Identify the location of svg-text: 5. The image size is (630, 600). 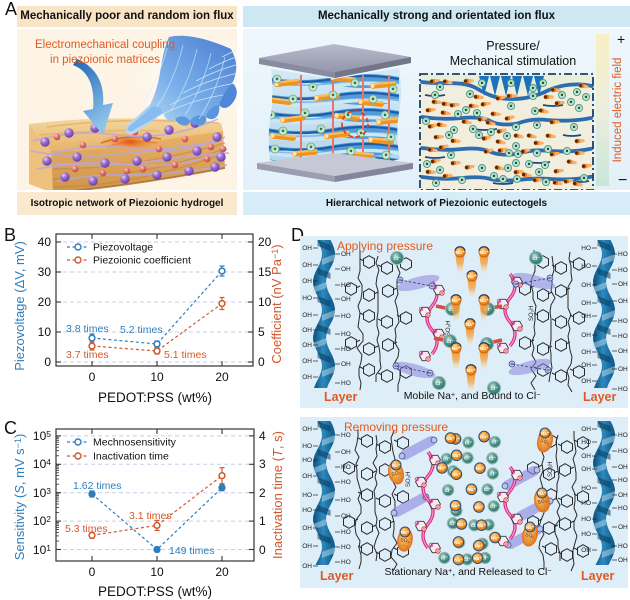
(261, 332).